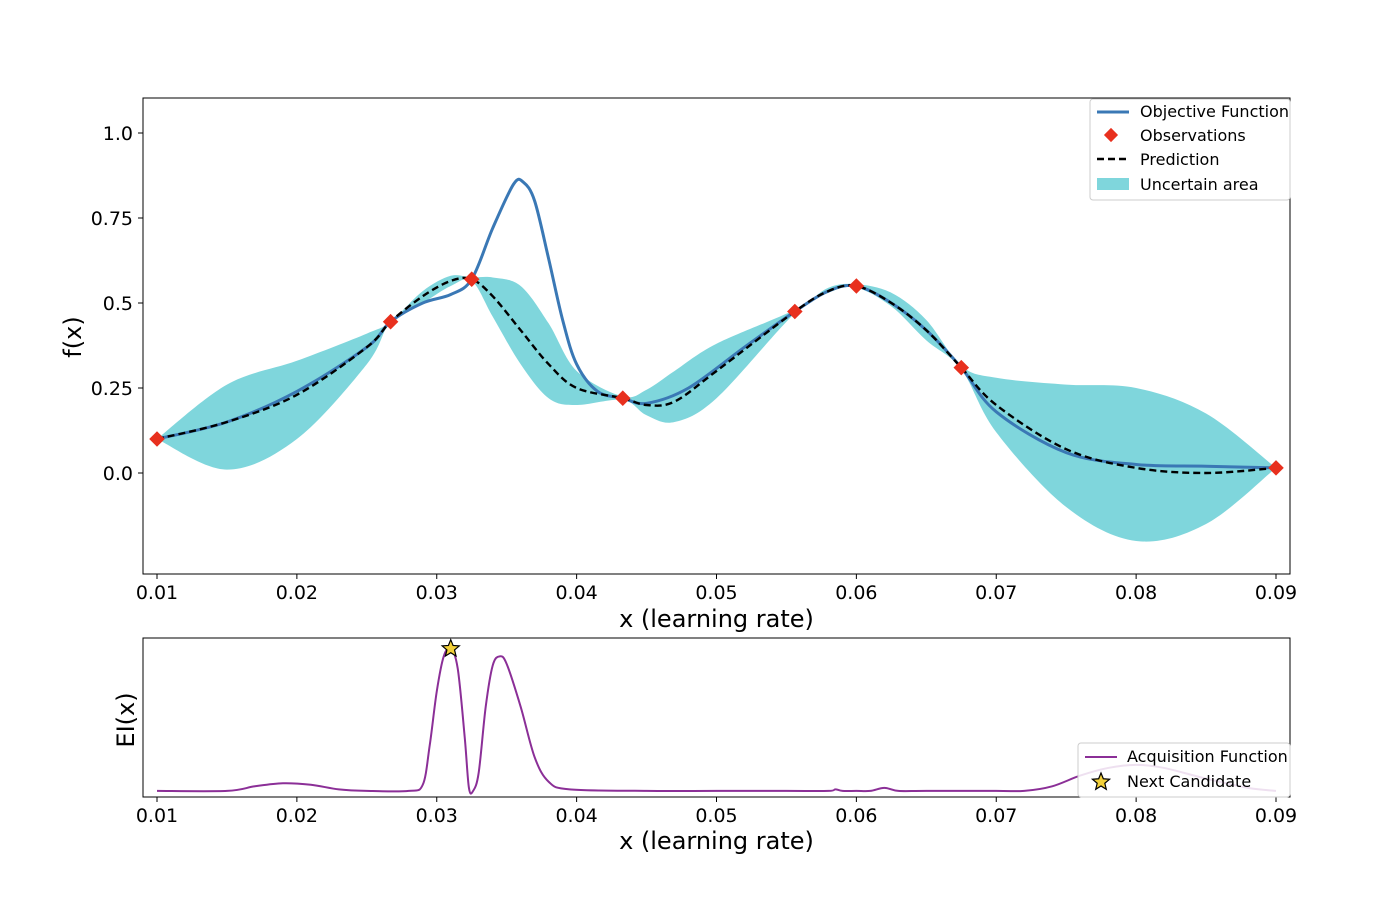  I want to click on legend-next-candidate-label: Next Candidate, so click(1189, 781).